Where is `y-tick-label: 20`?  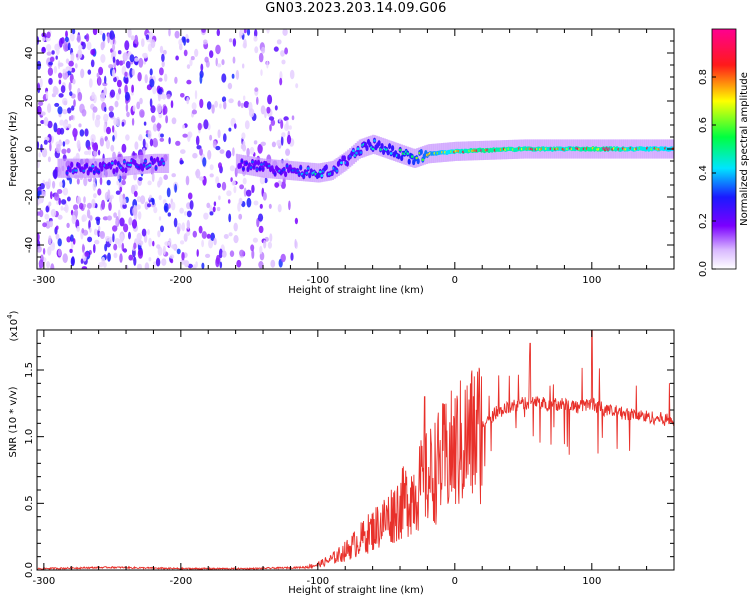 y-tick-label: 20 is located at coordinates (29, 101).